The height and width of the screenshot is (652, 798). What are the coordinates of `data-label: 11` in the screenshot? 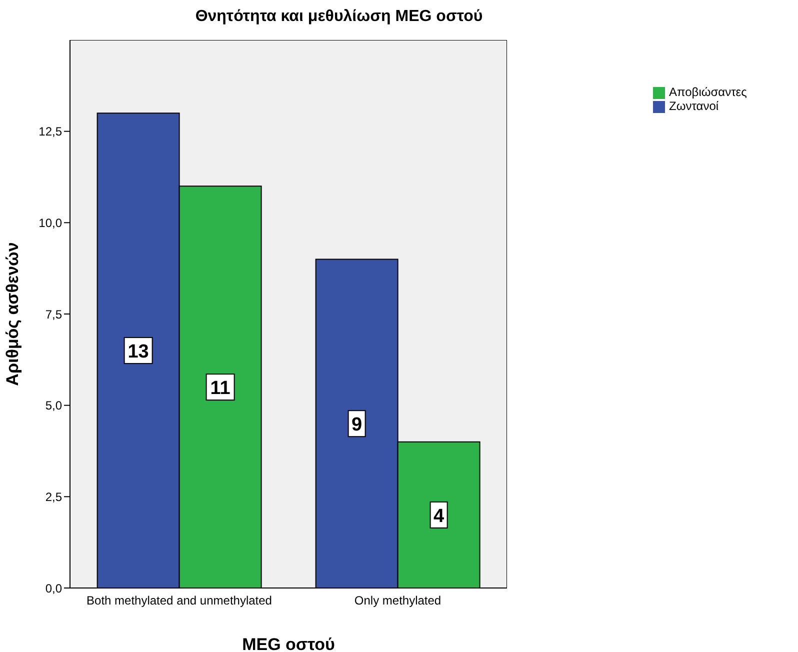 It's located at (220, 389).